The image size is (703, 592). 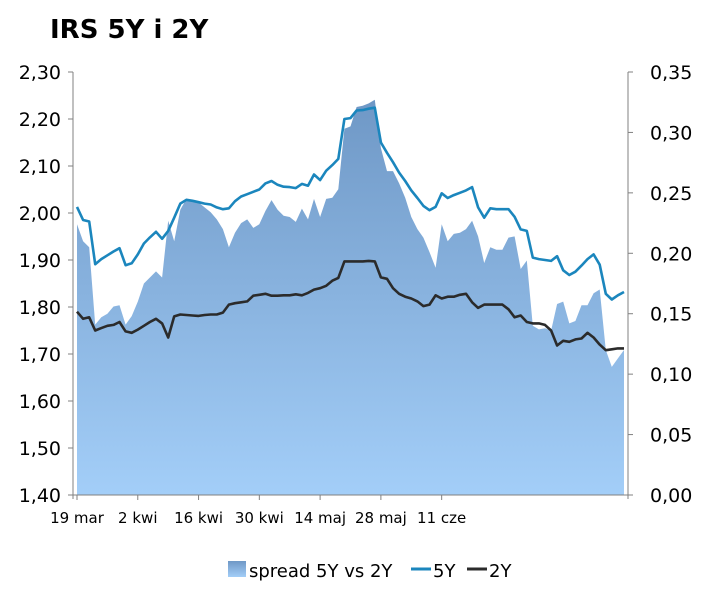 What do you see at coordinates (259, 518) in the screenshot?
I see `x-tick-label: 30 kwi` at bounding box center [259, 518].